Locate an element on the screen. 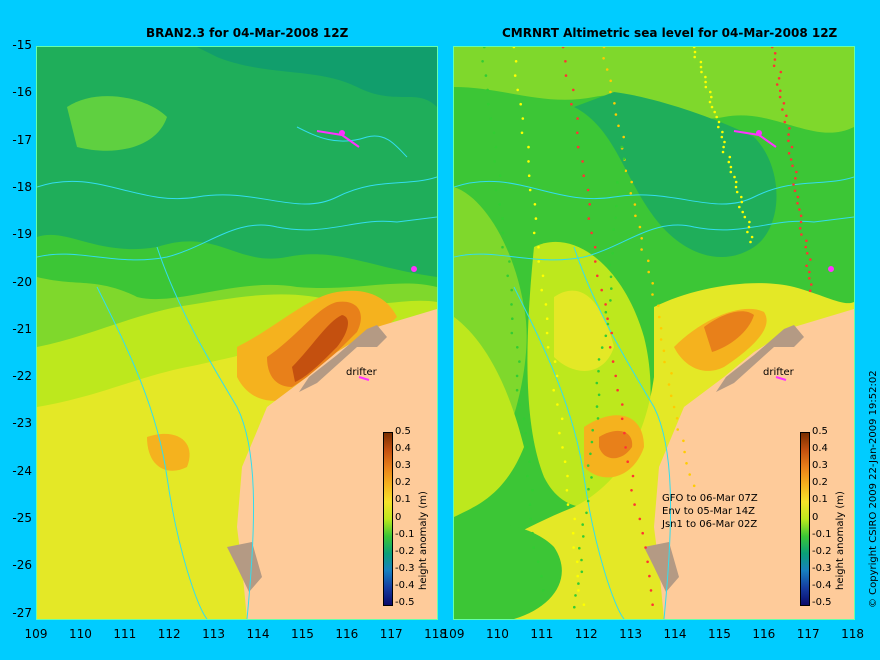  y-tick-label: -15 is located at coordinates (22, 45).